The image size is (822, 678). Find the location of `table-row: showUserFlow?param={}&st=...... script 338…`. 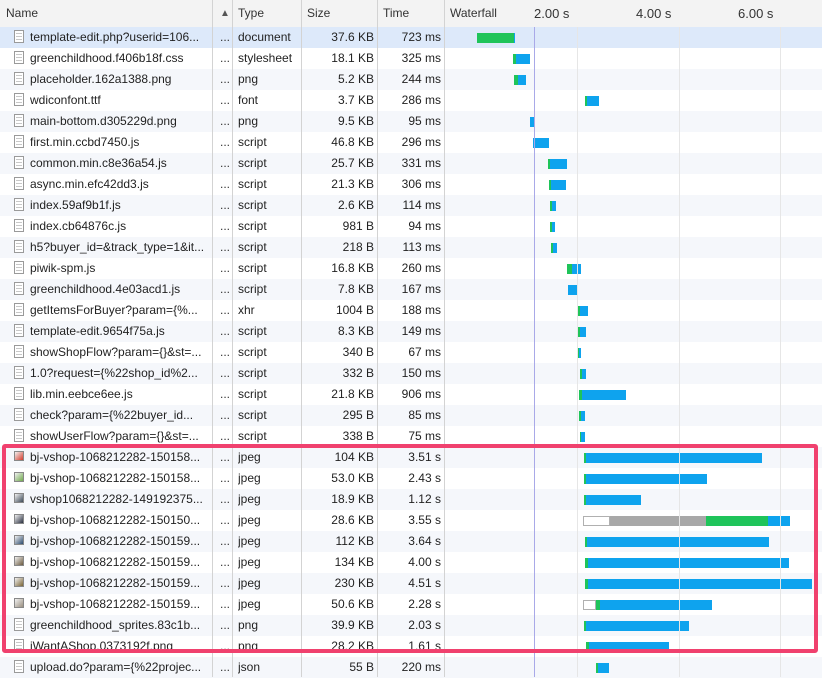

table-row: showUserFlow?param={}&st=...... script 338… is located at coordinates (411, 436).